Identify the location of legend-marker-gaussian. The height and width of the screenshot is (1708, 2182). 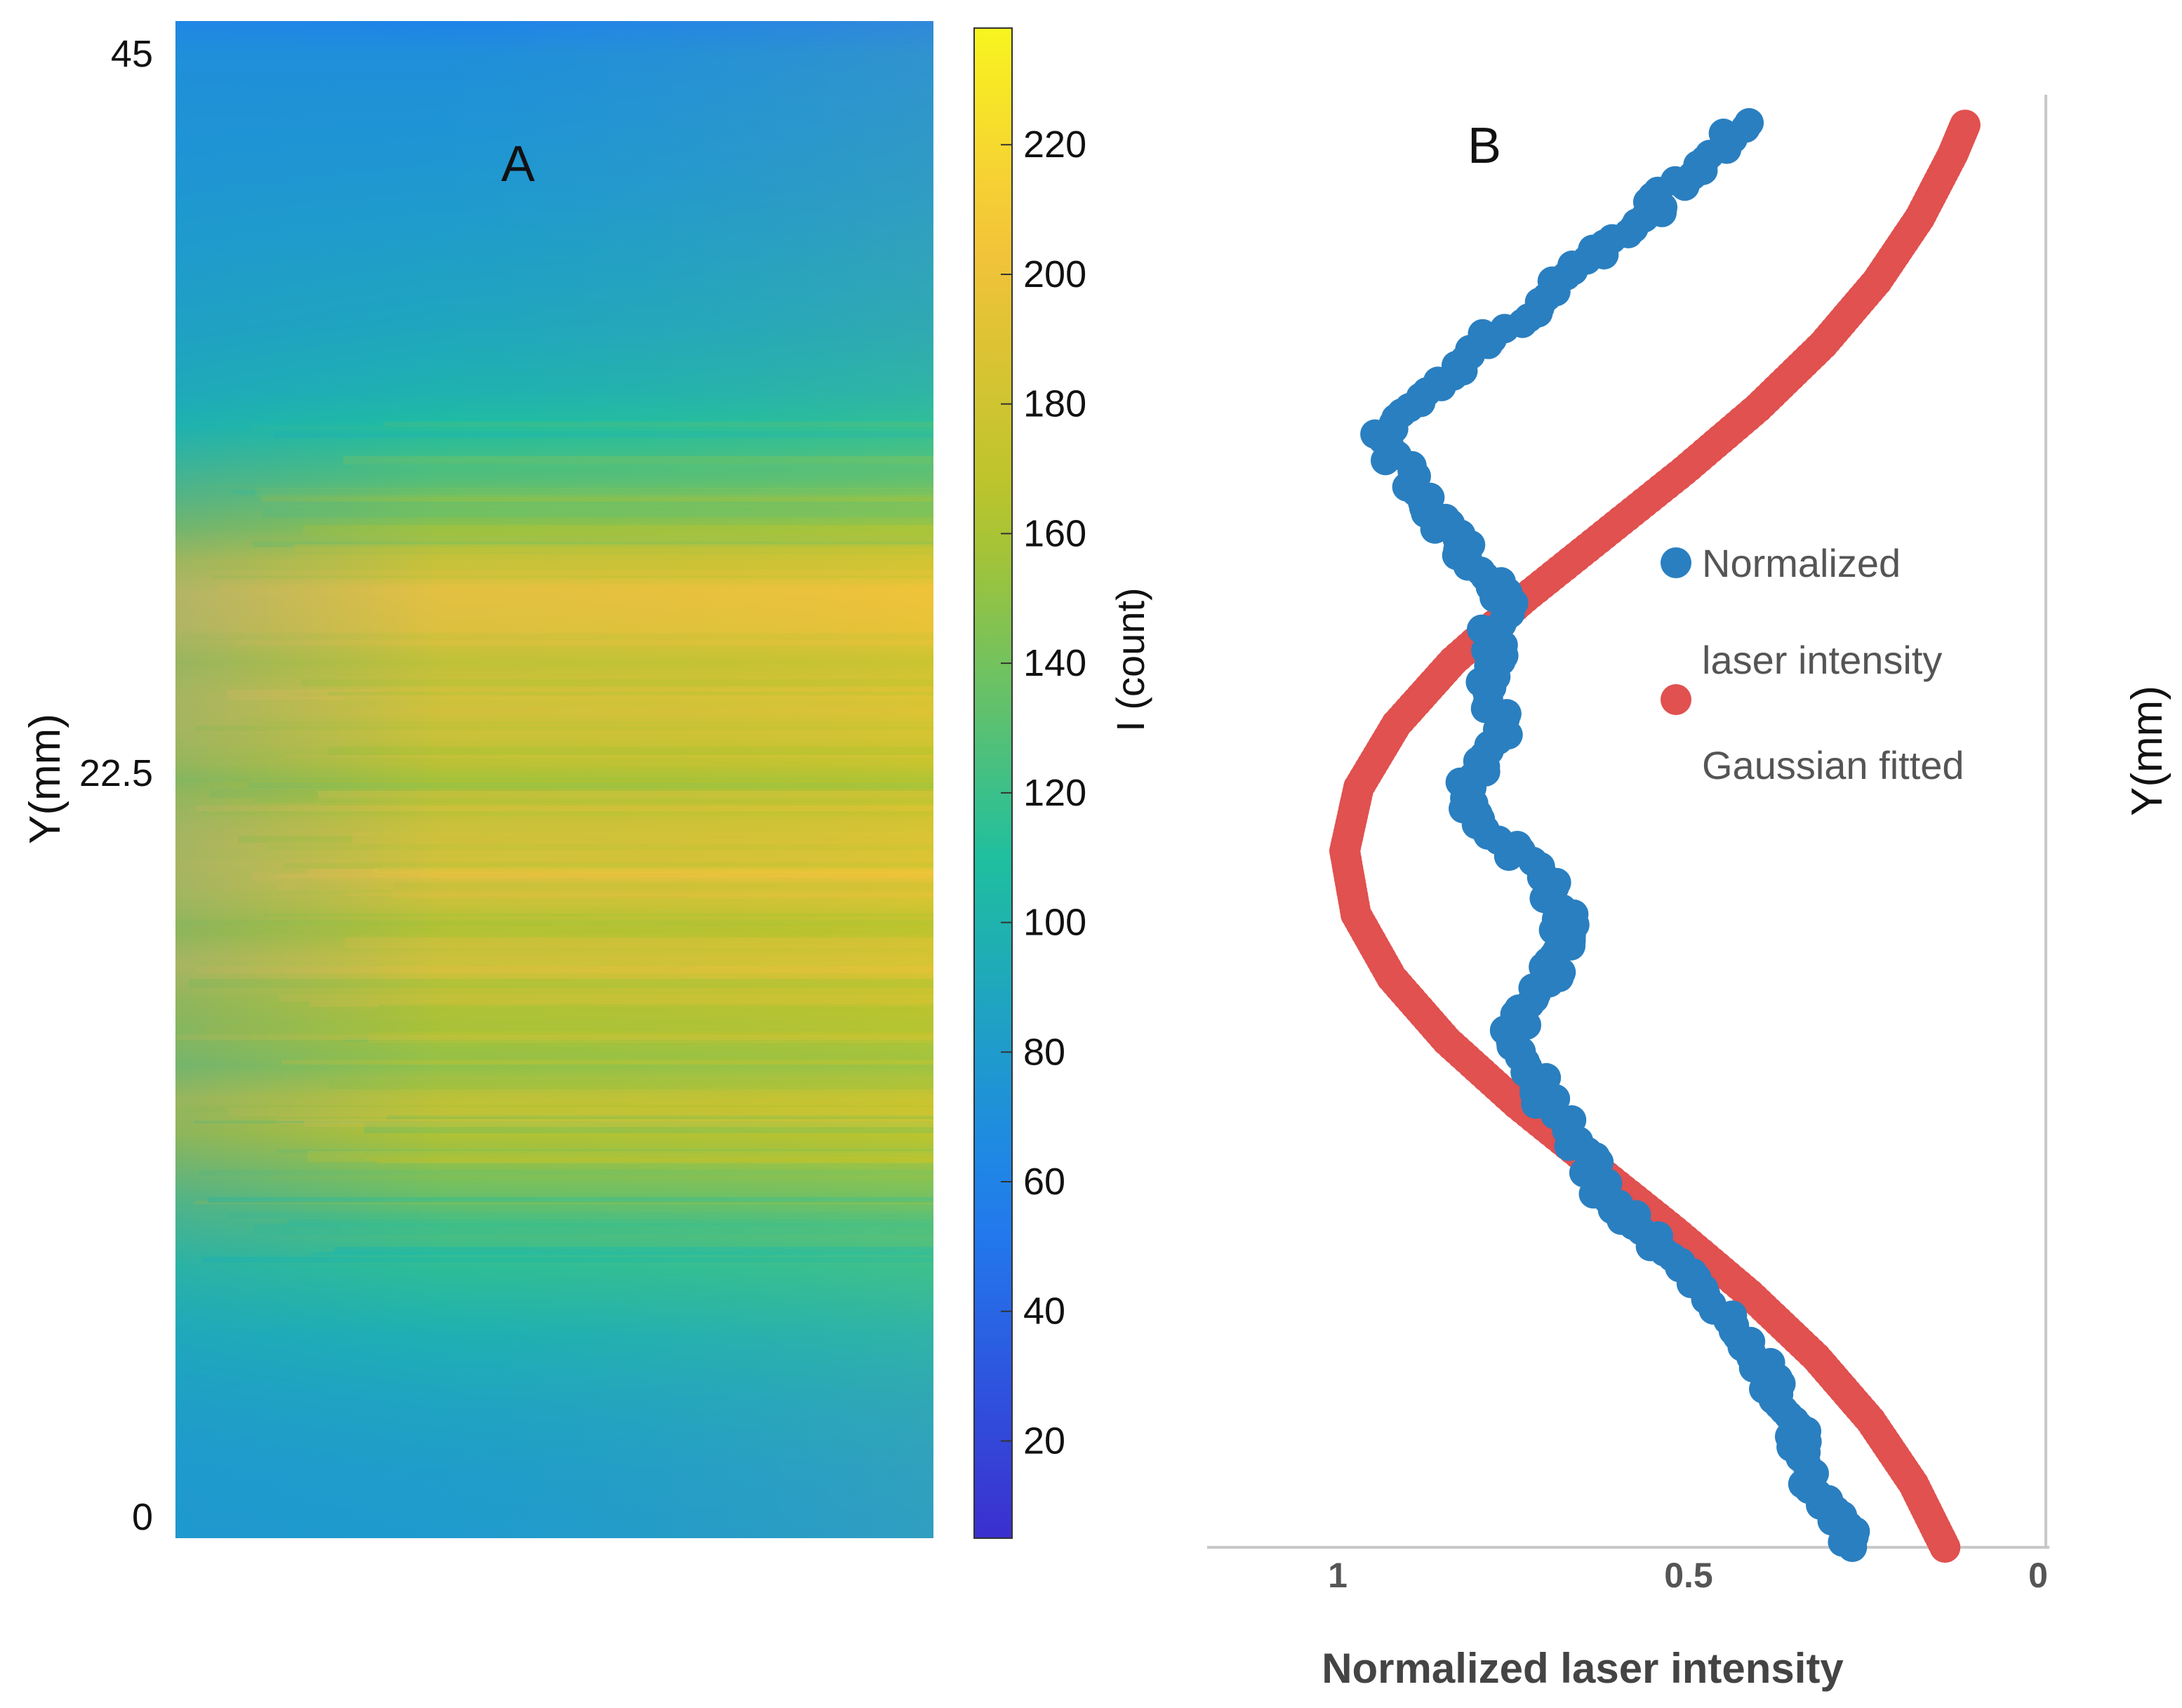
(1676, 699).